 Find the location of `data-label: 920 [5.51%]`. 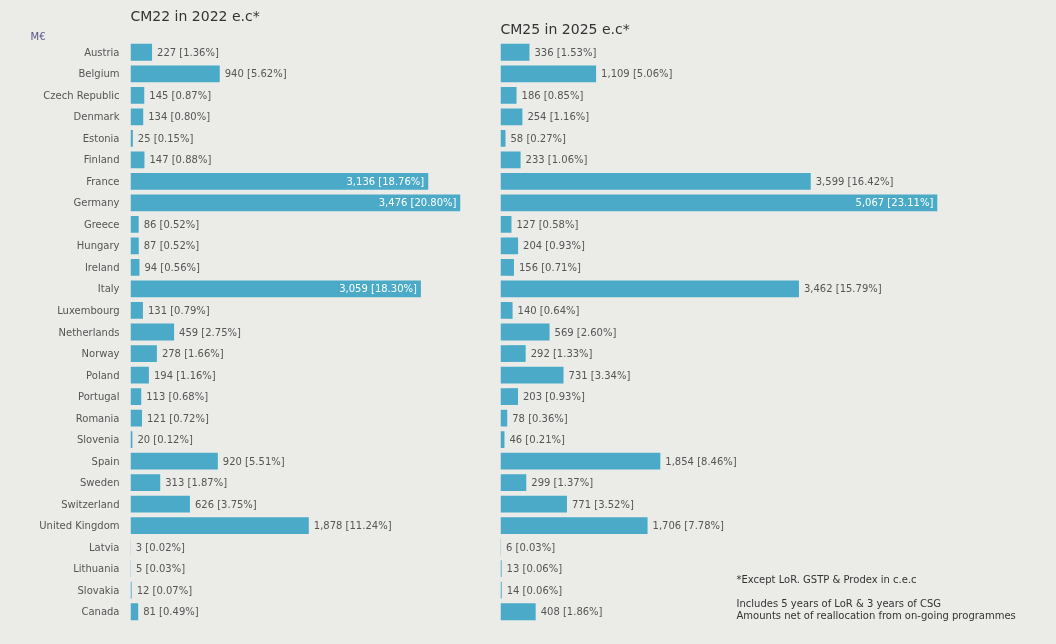

data-label: 920 [5.51%] is located at coordinates (253, 461).